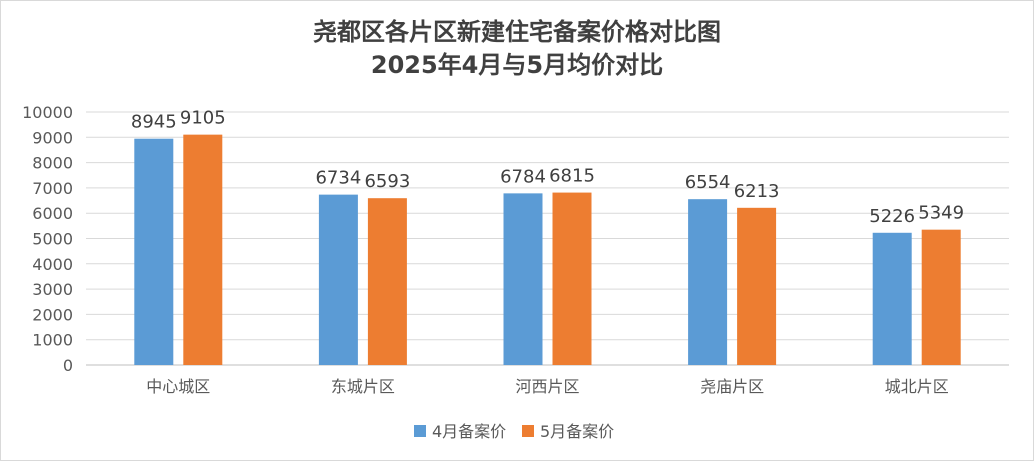 This screenshot has height=461, width=1034. Describe the element at coordinates (757, 191) in the screenshot. I see `data-label: 6213` at that location.